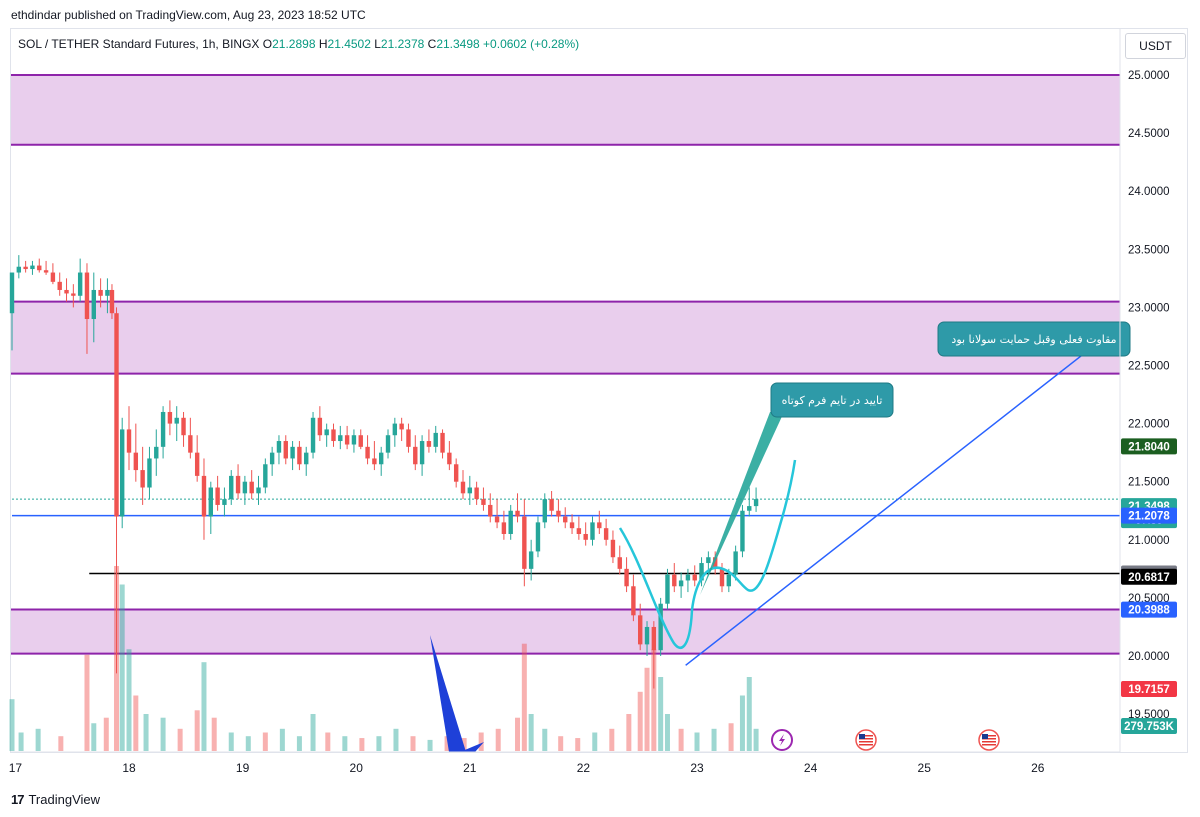 This screenshot has width=1200, height=817. What do you see at coordinates (1038, 768) in the screenshot?
I see `time-tick: 26` at bounding box center [1038, 768].